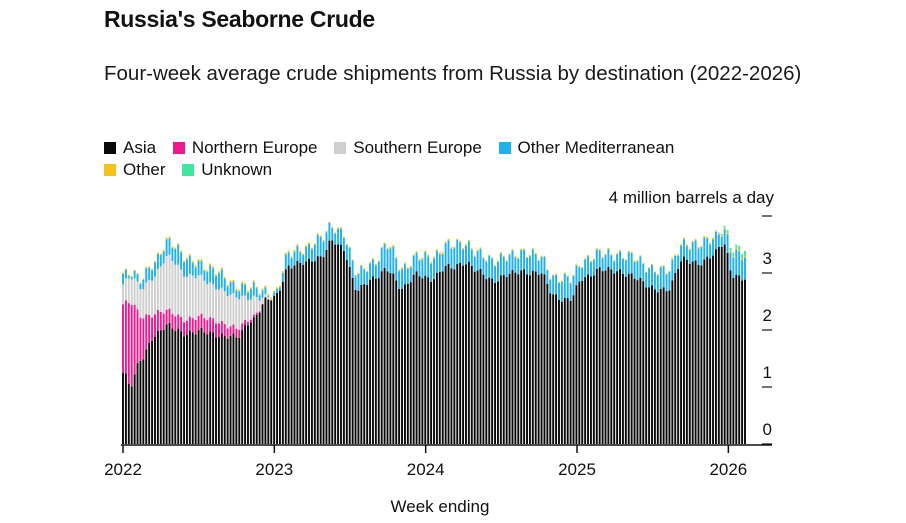  I want to click on legend-item-other: Other, so click(135, 170).